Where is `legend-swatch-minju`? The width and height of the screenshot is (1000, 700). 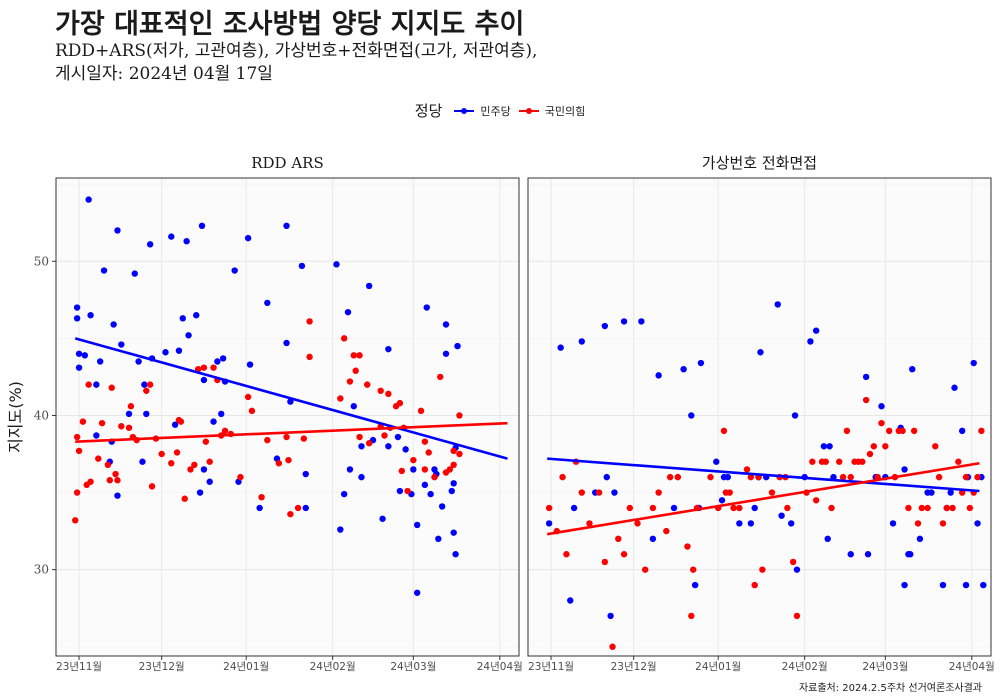 legend-swatch-minju is located at coordinates (464, 111).